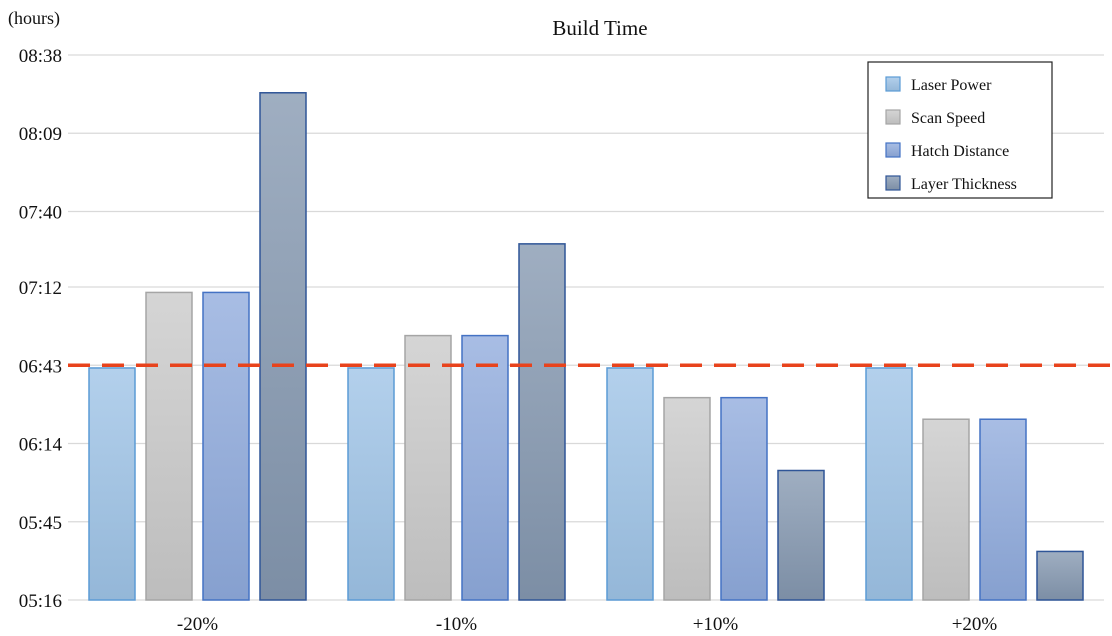 The width and height of the screenshot is (1112, 636). Describe the element at coordinates (197, 624) in the screenshot. I see `x-tick-label: -20%` at that location.